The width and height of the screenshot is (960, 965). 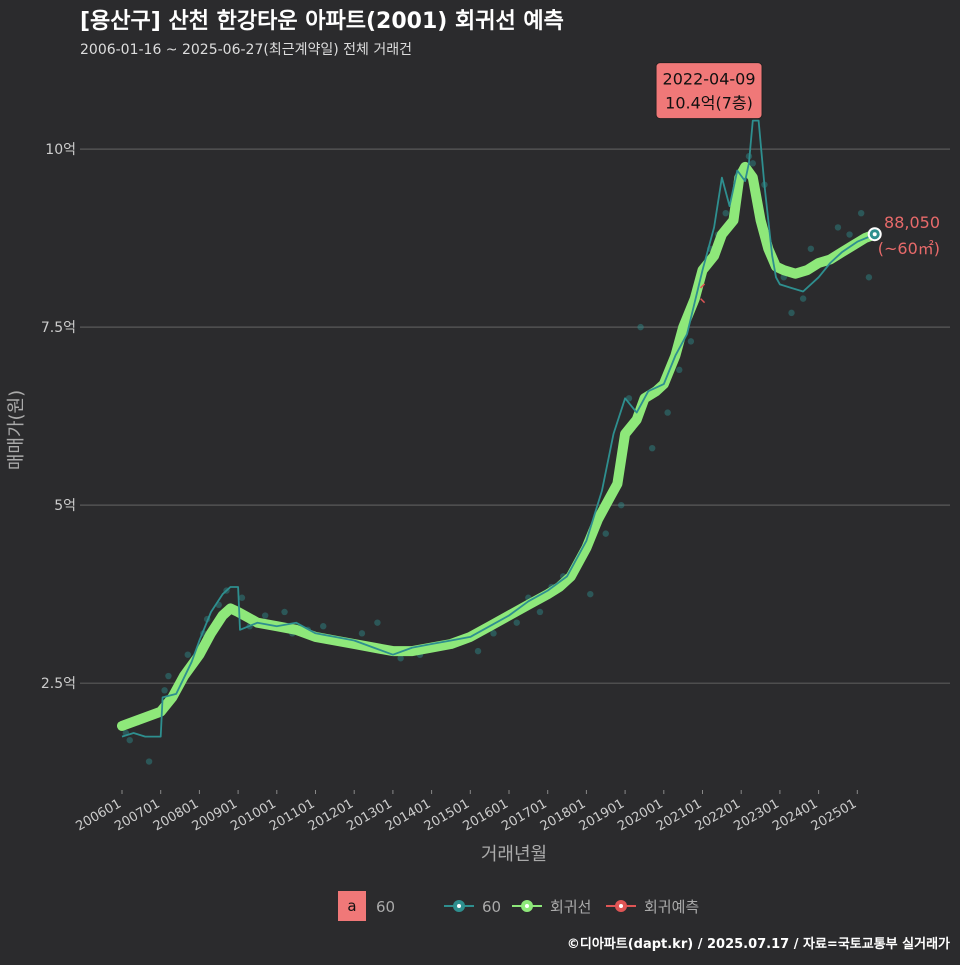 I want to click on latest-area-label: (~60㎡), so click(x=909, y=248).